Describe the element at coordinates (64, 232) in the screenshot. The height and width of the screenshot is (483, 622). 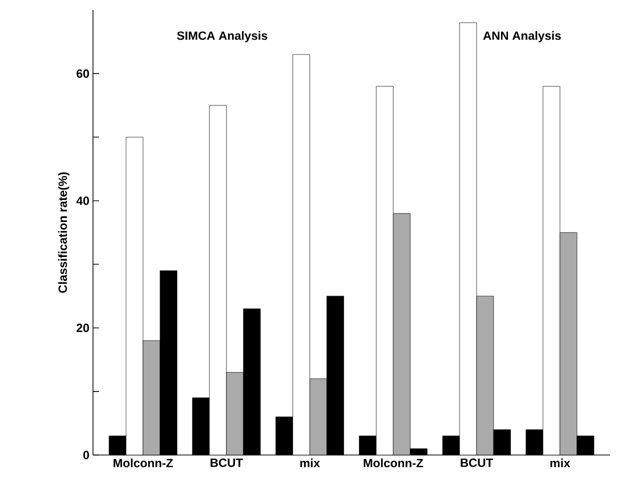
I see `y-axis-title: Classification rate(%)` at that location.